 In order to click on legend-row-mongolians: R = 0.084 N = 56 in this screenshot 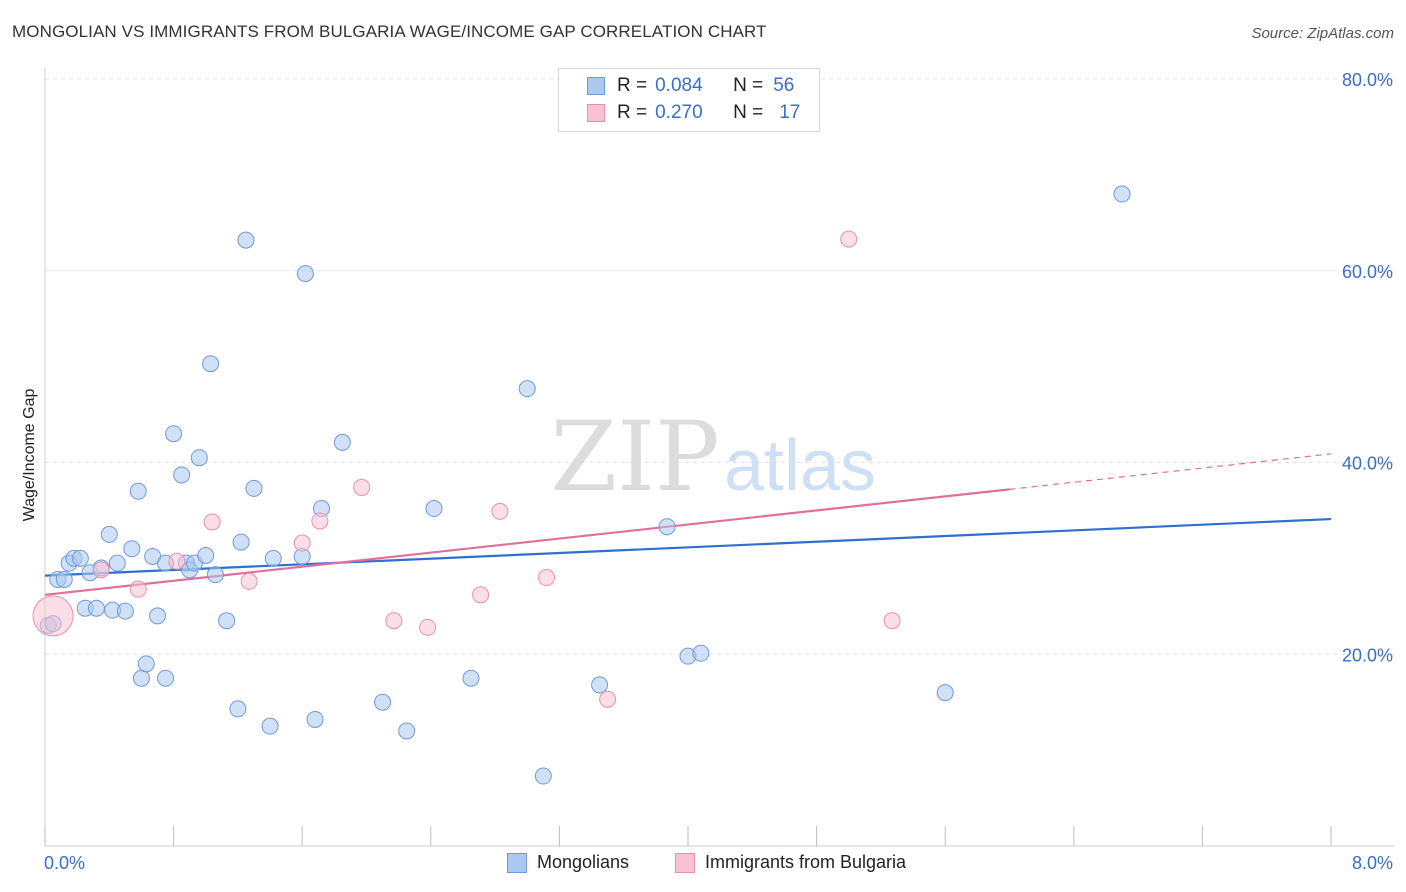, I will do `click(676, 86)`.